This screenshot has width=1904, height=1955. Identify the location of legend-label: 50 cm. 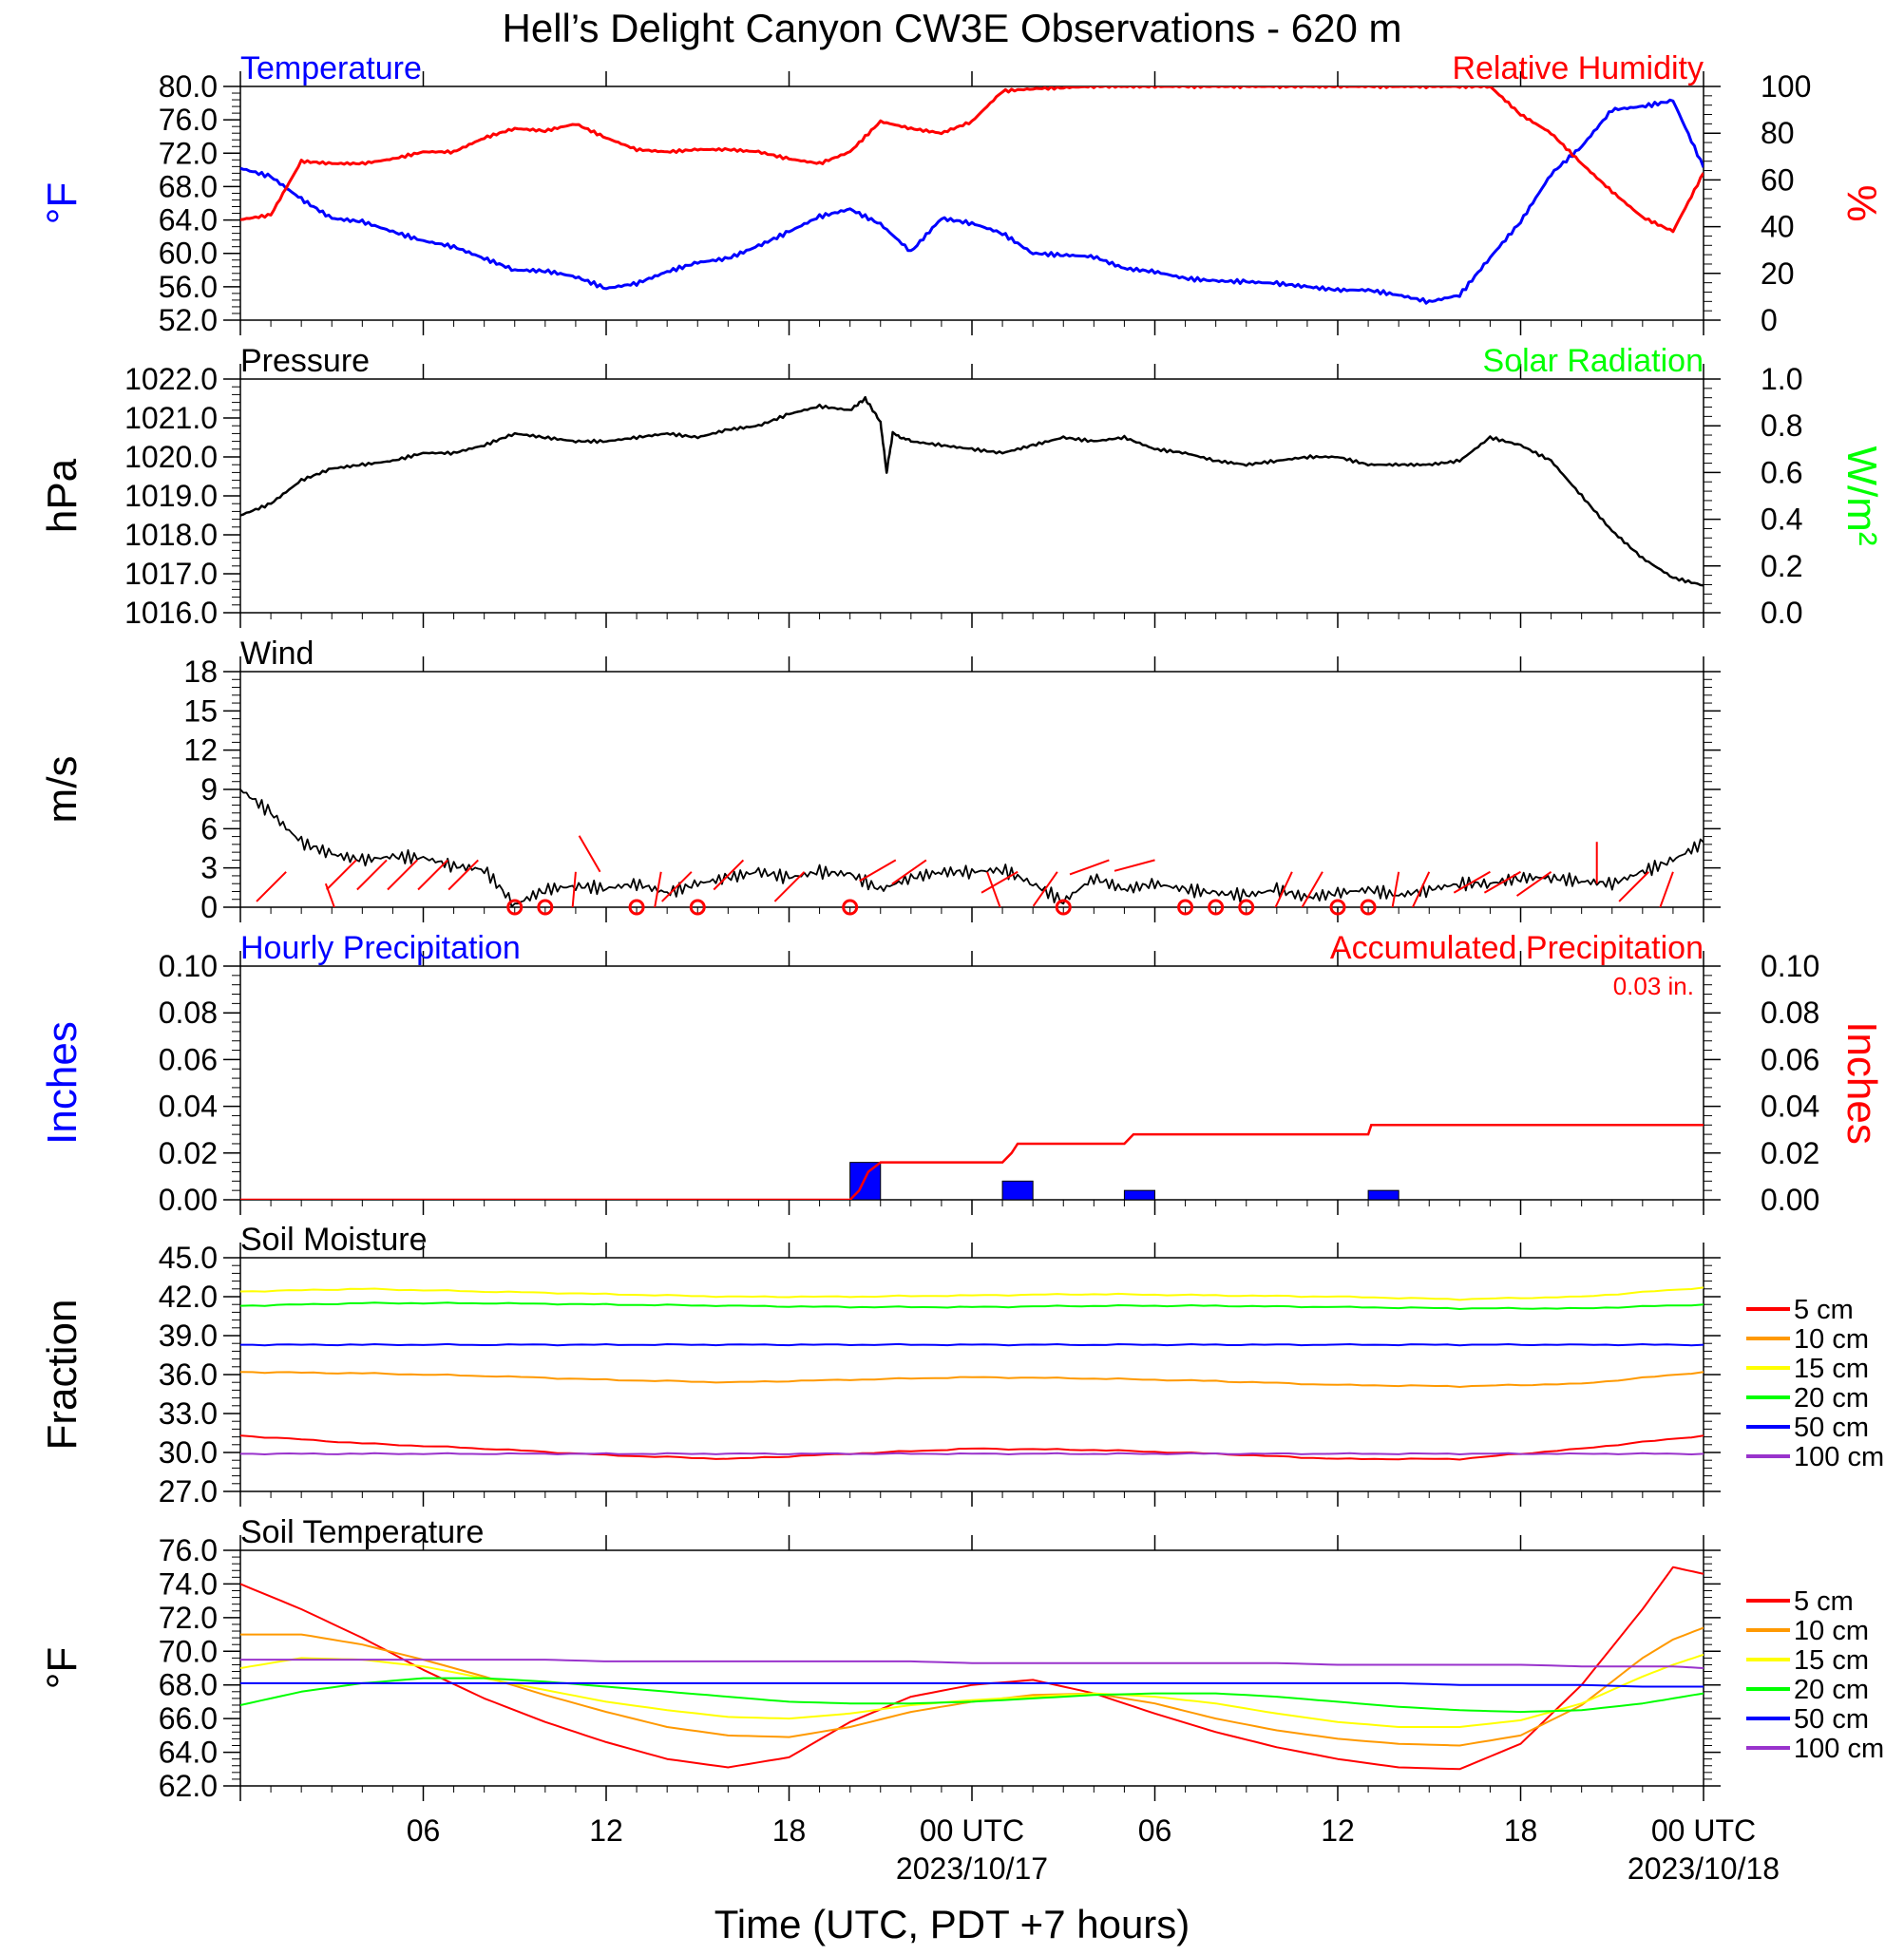
(1831, 1428).